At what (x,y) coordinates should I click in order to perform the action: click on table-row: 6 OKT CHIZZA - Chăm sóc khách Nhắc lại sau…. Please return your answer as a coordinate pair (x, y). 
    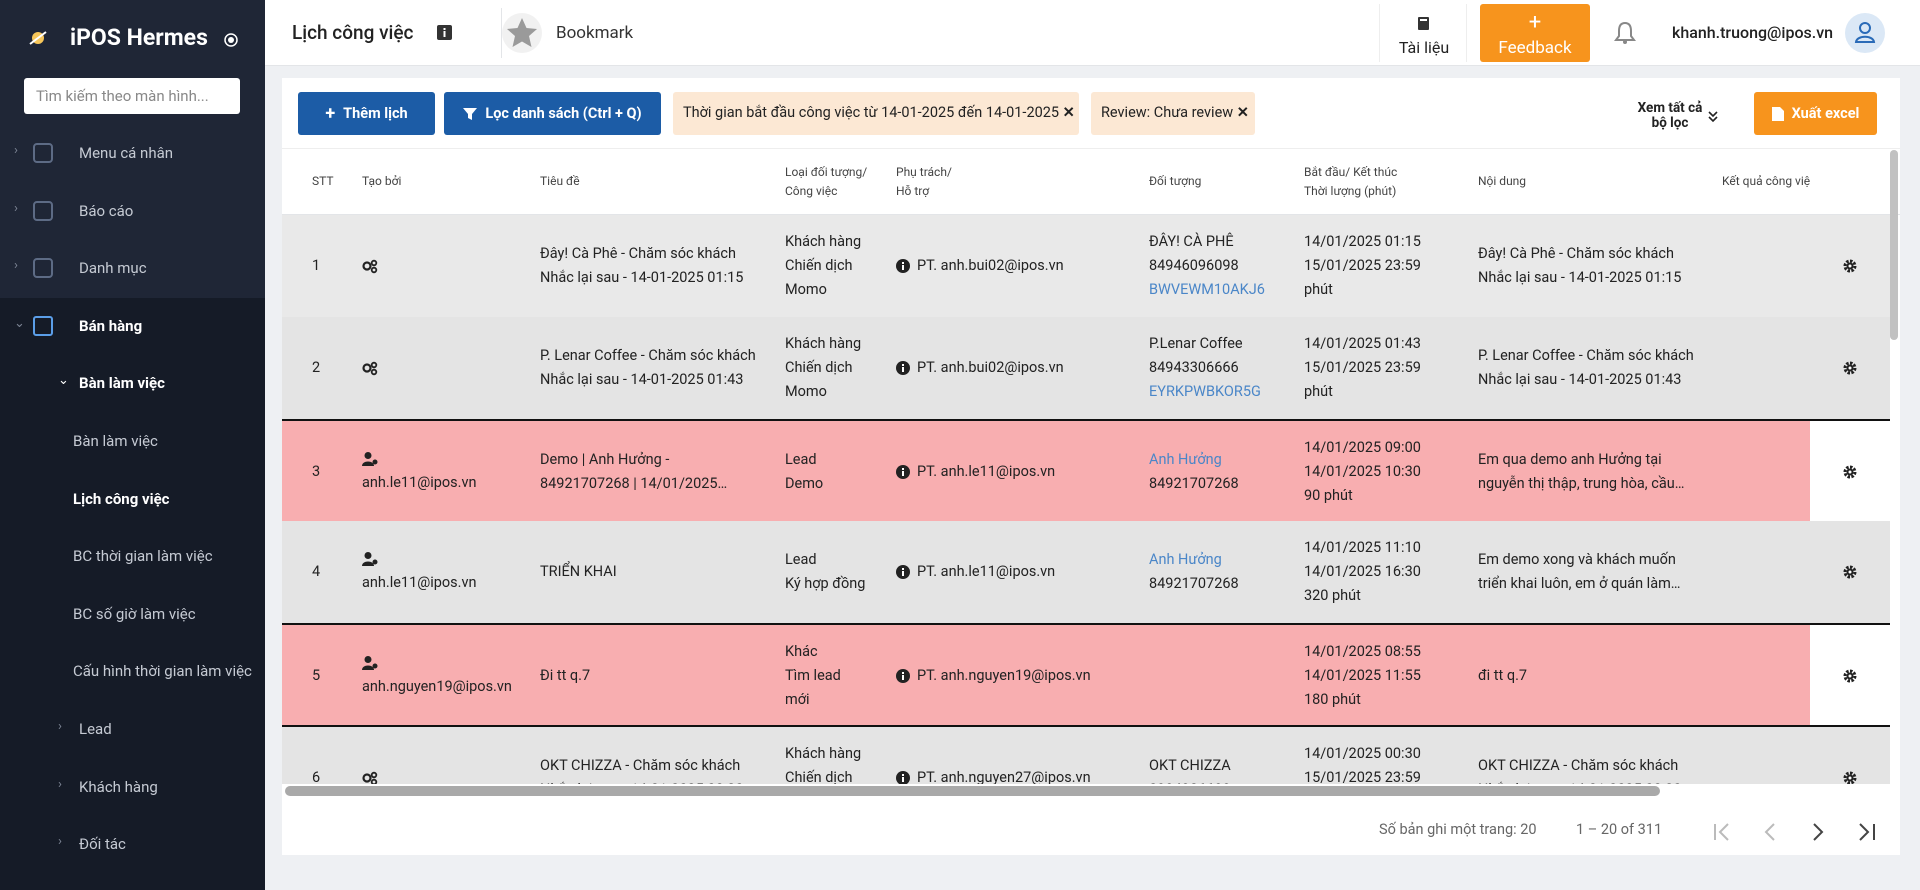
    Looking at the image, I should click on (1086, 754).